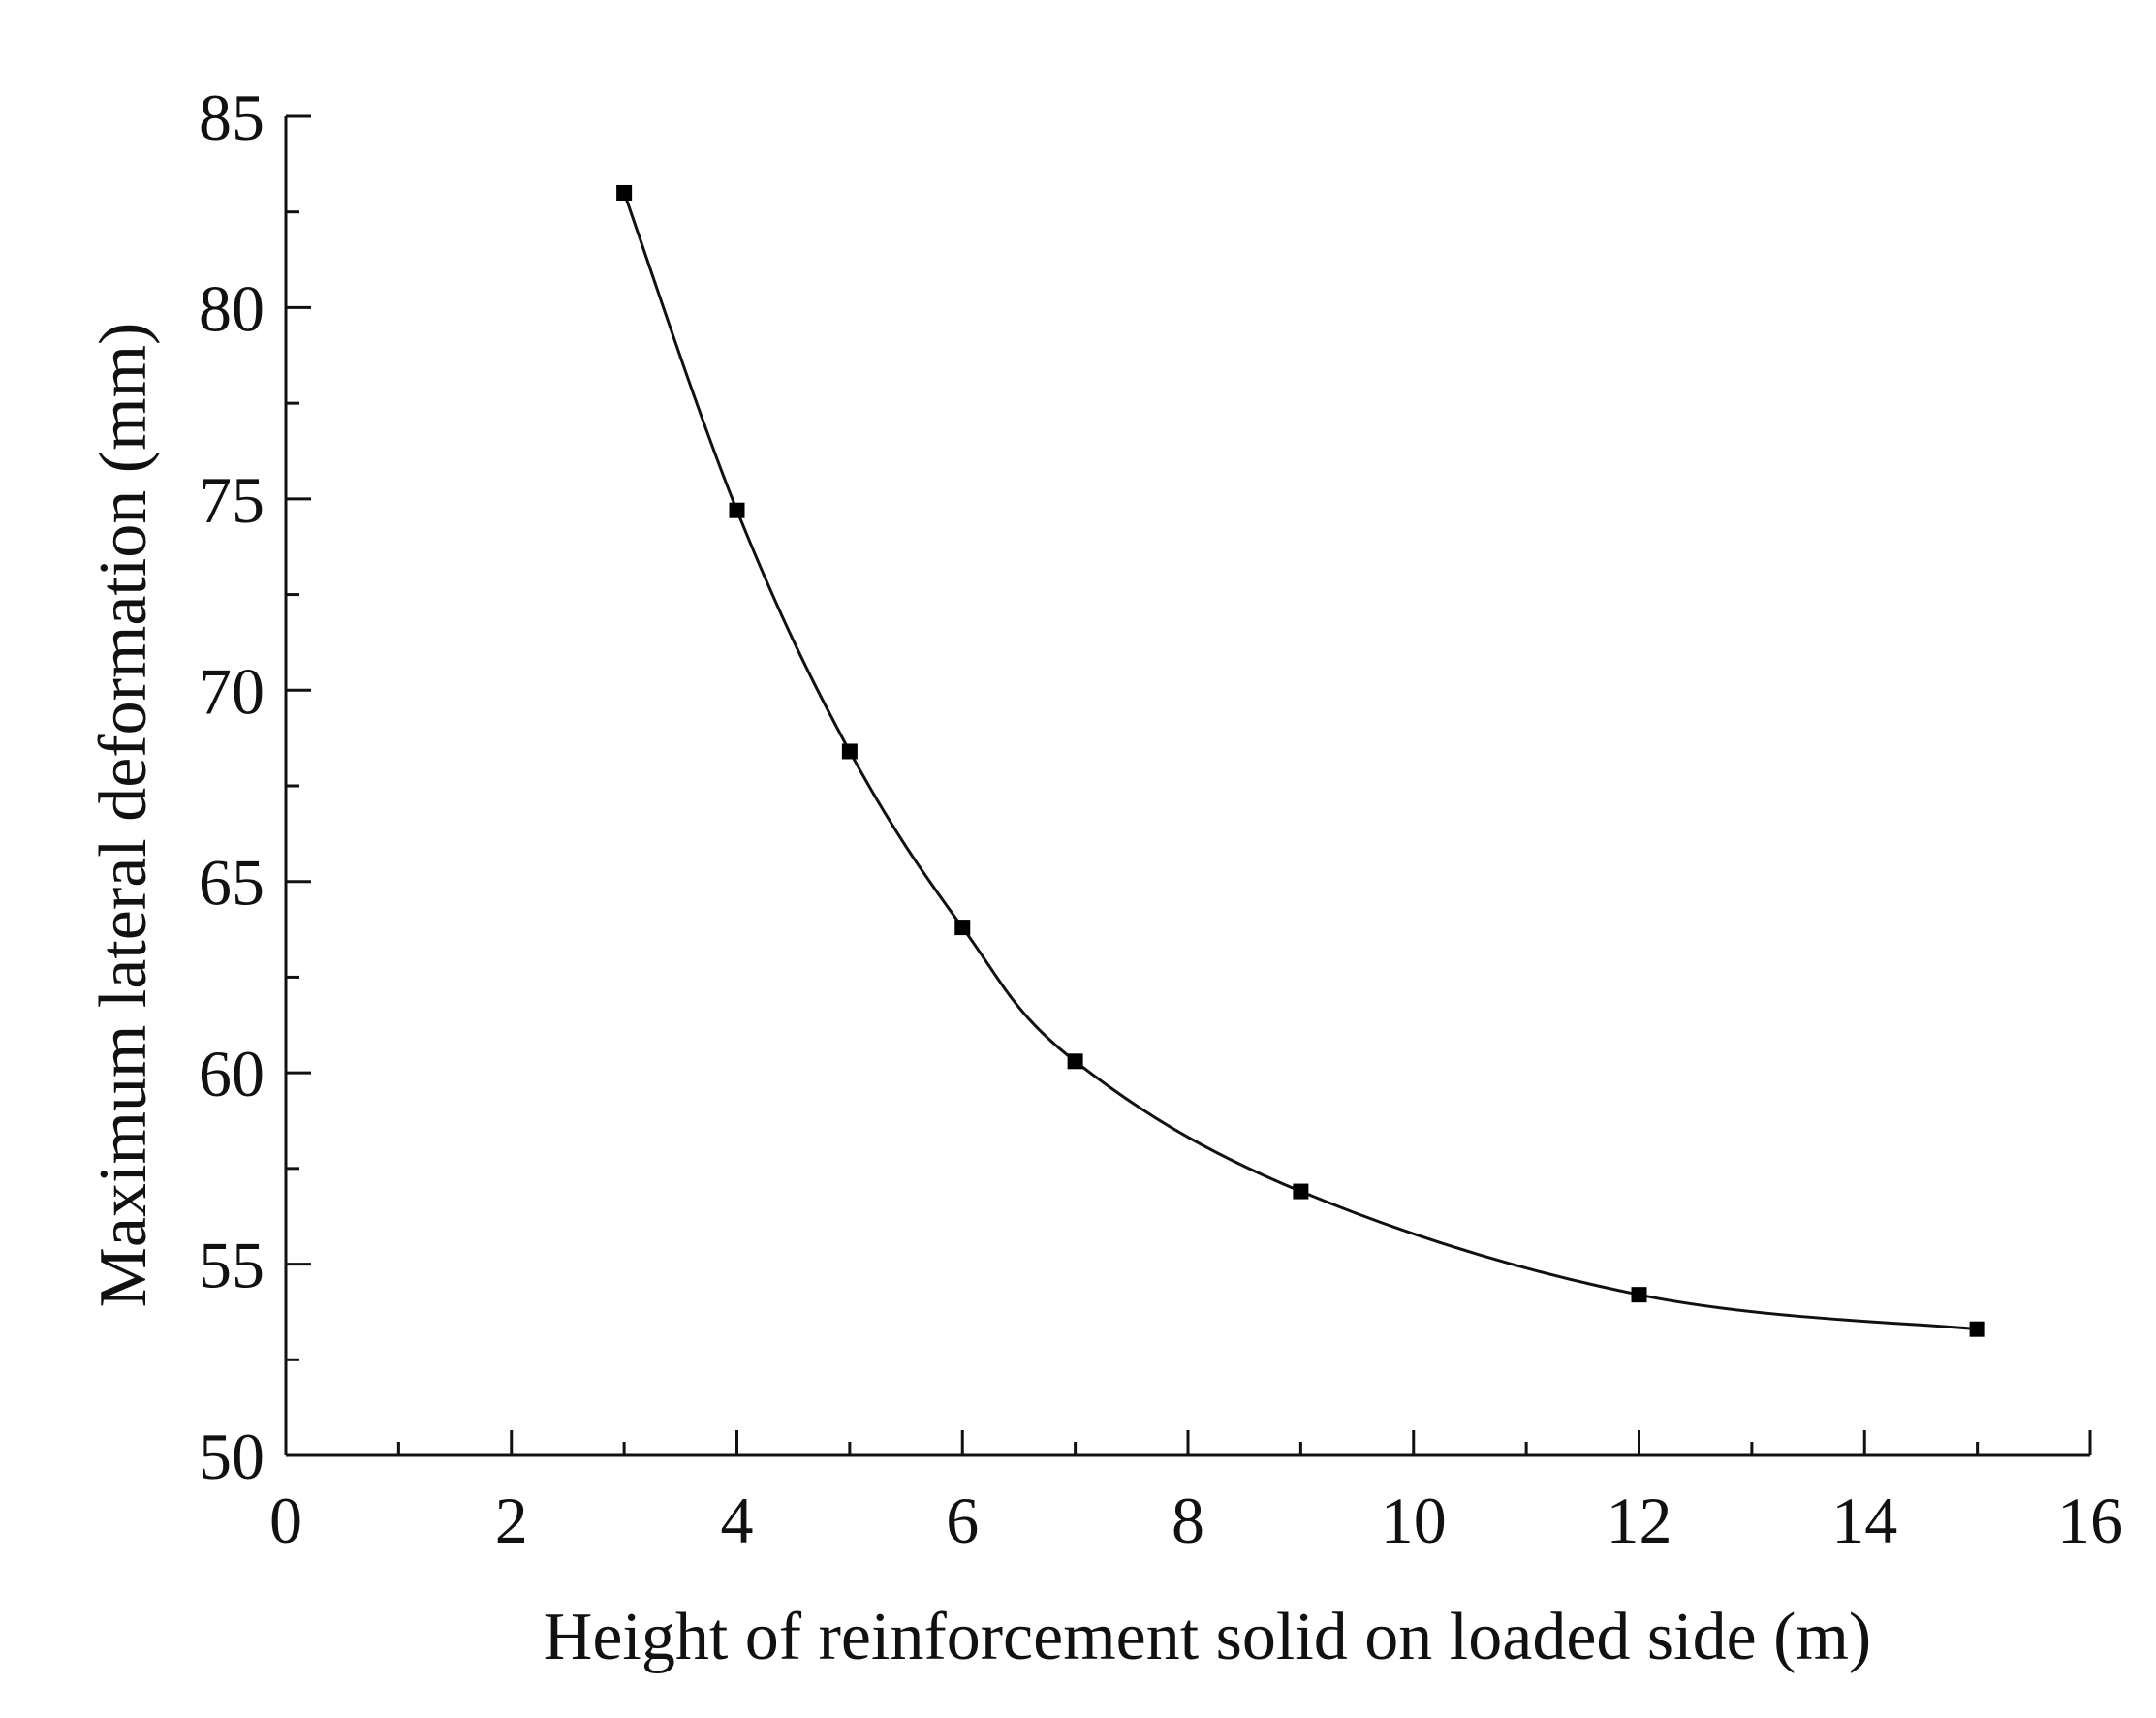 This screenshot has height=1718, width=2156. Describe the element at coordinates (2090, 1520) in the screenshot. I see `x-tick-label: 16` at that location.